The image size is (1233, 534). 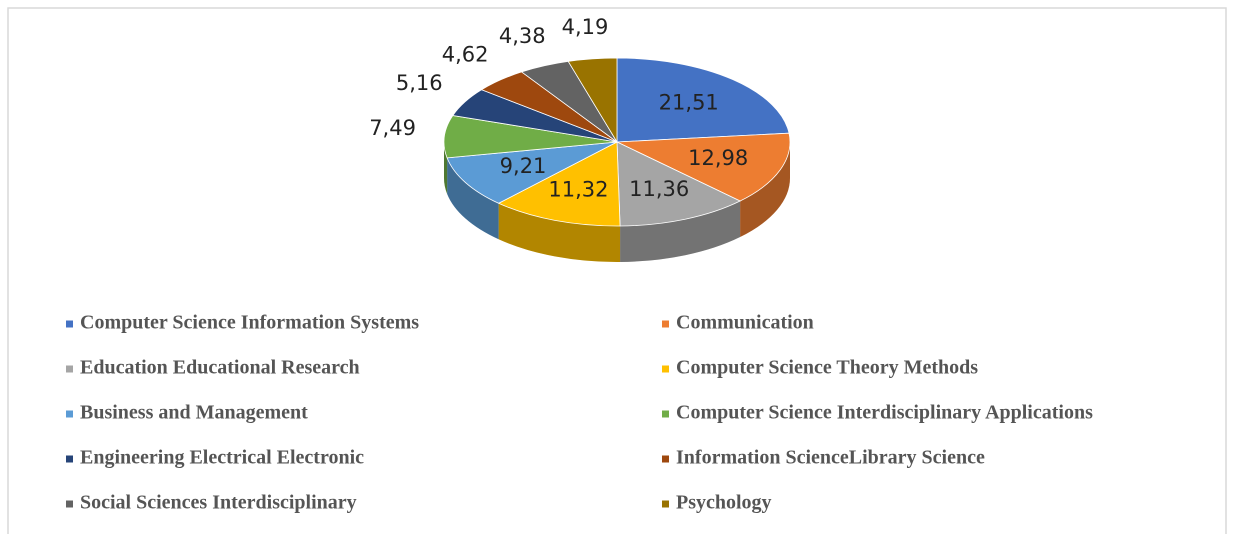 What do you see at coordinates (830, 458) in the screenshot?
I see `legend-label: Information ScienceLibrary Science` at bounding box center [830, 458].